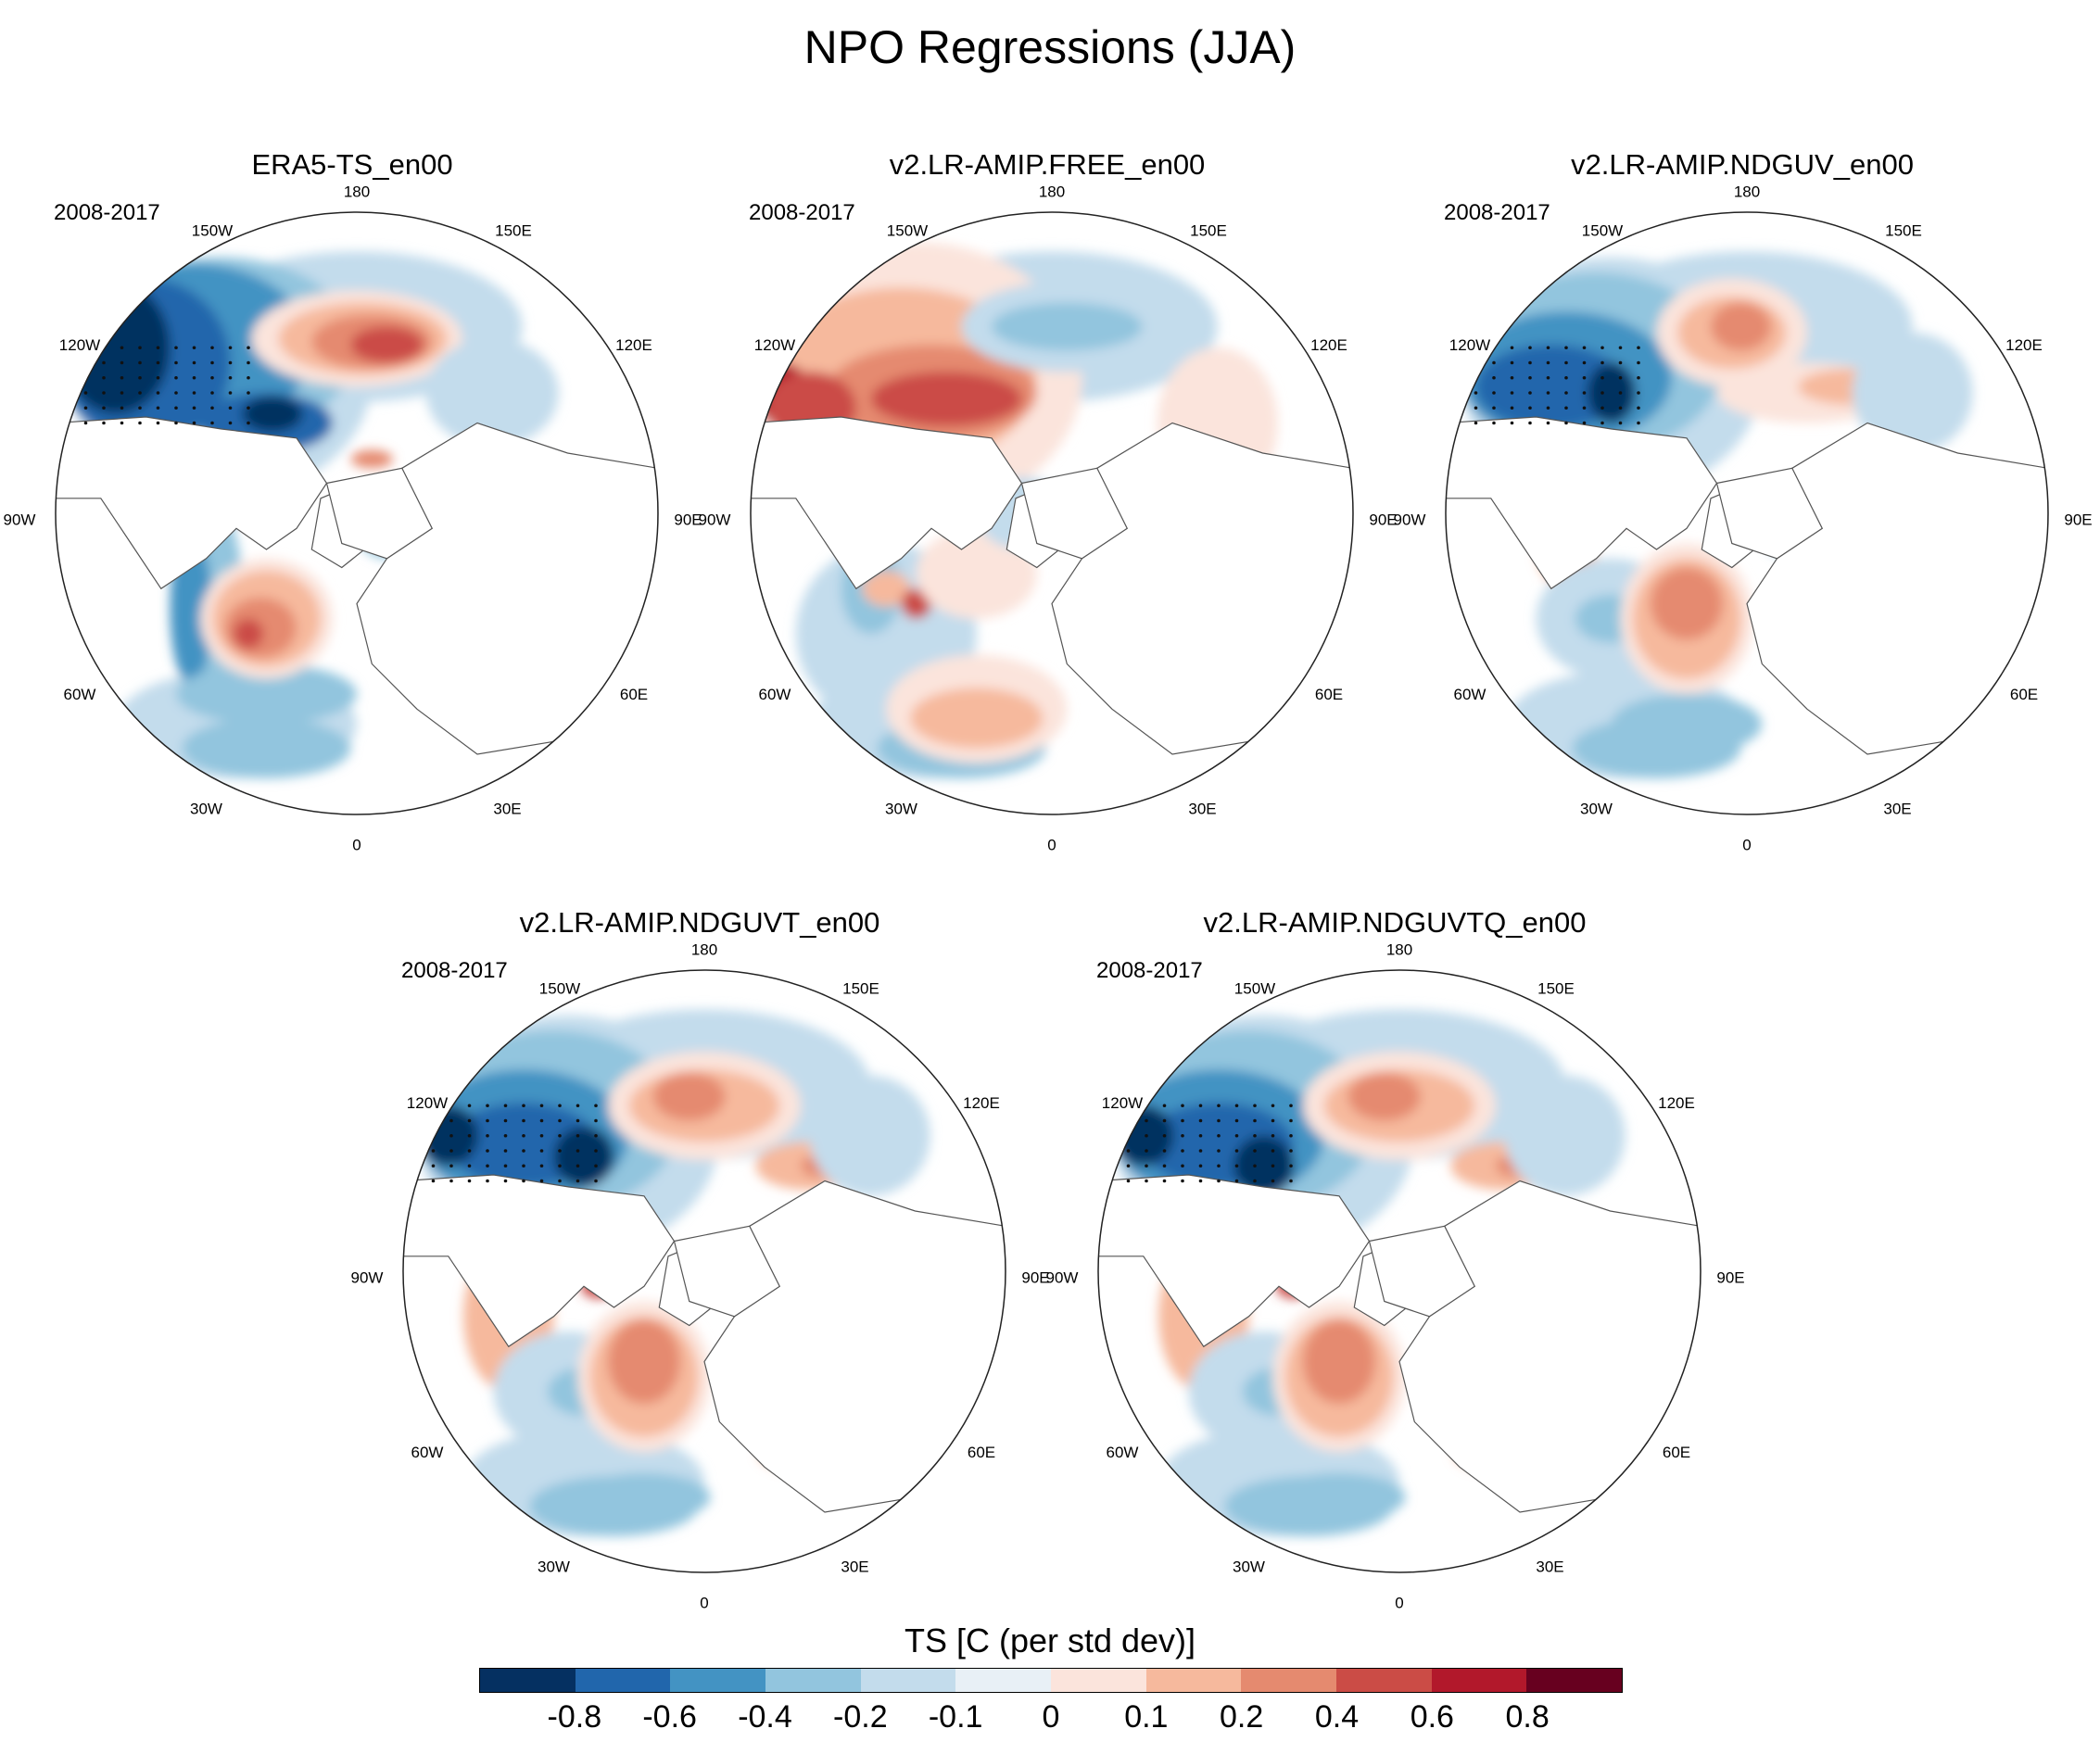 The image size is (2100, 1754). What do you see at coordinates (1742, 164) in the screenshot?
I see `panel-title: v2.LR-AMIP.NDGUV_en00` at bounding box center [1742, 164].